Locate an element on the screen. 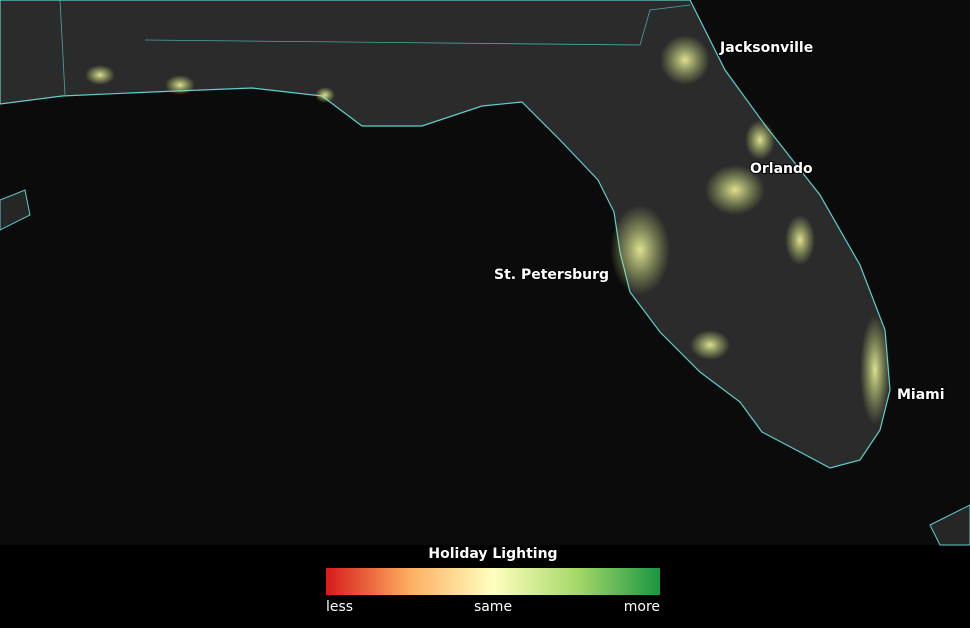 This screenshot has height=628, width=970. state-borders is located at coordinates (375, 48).